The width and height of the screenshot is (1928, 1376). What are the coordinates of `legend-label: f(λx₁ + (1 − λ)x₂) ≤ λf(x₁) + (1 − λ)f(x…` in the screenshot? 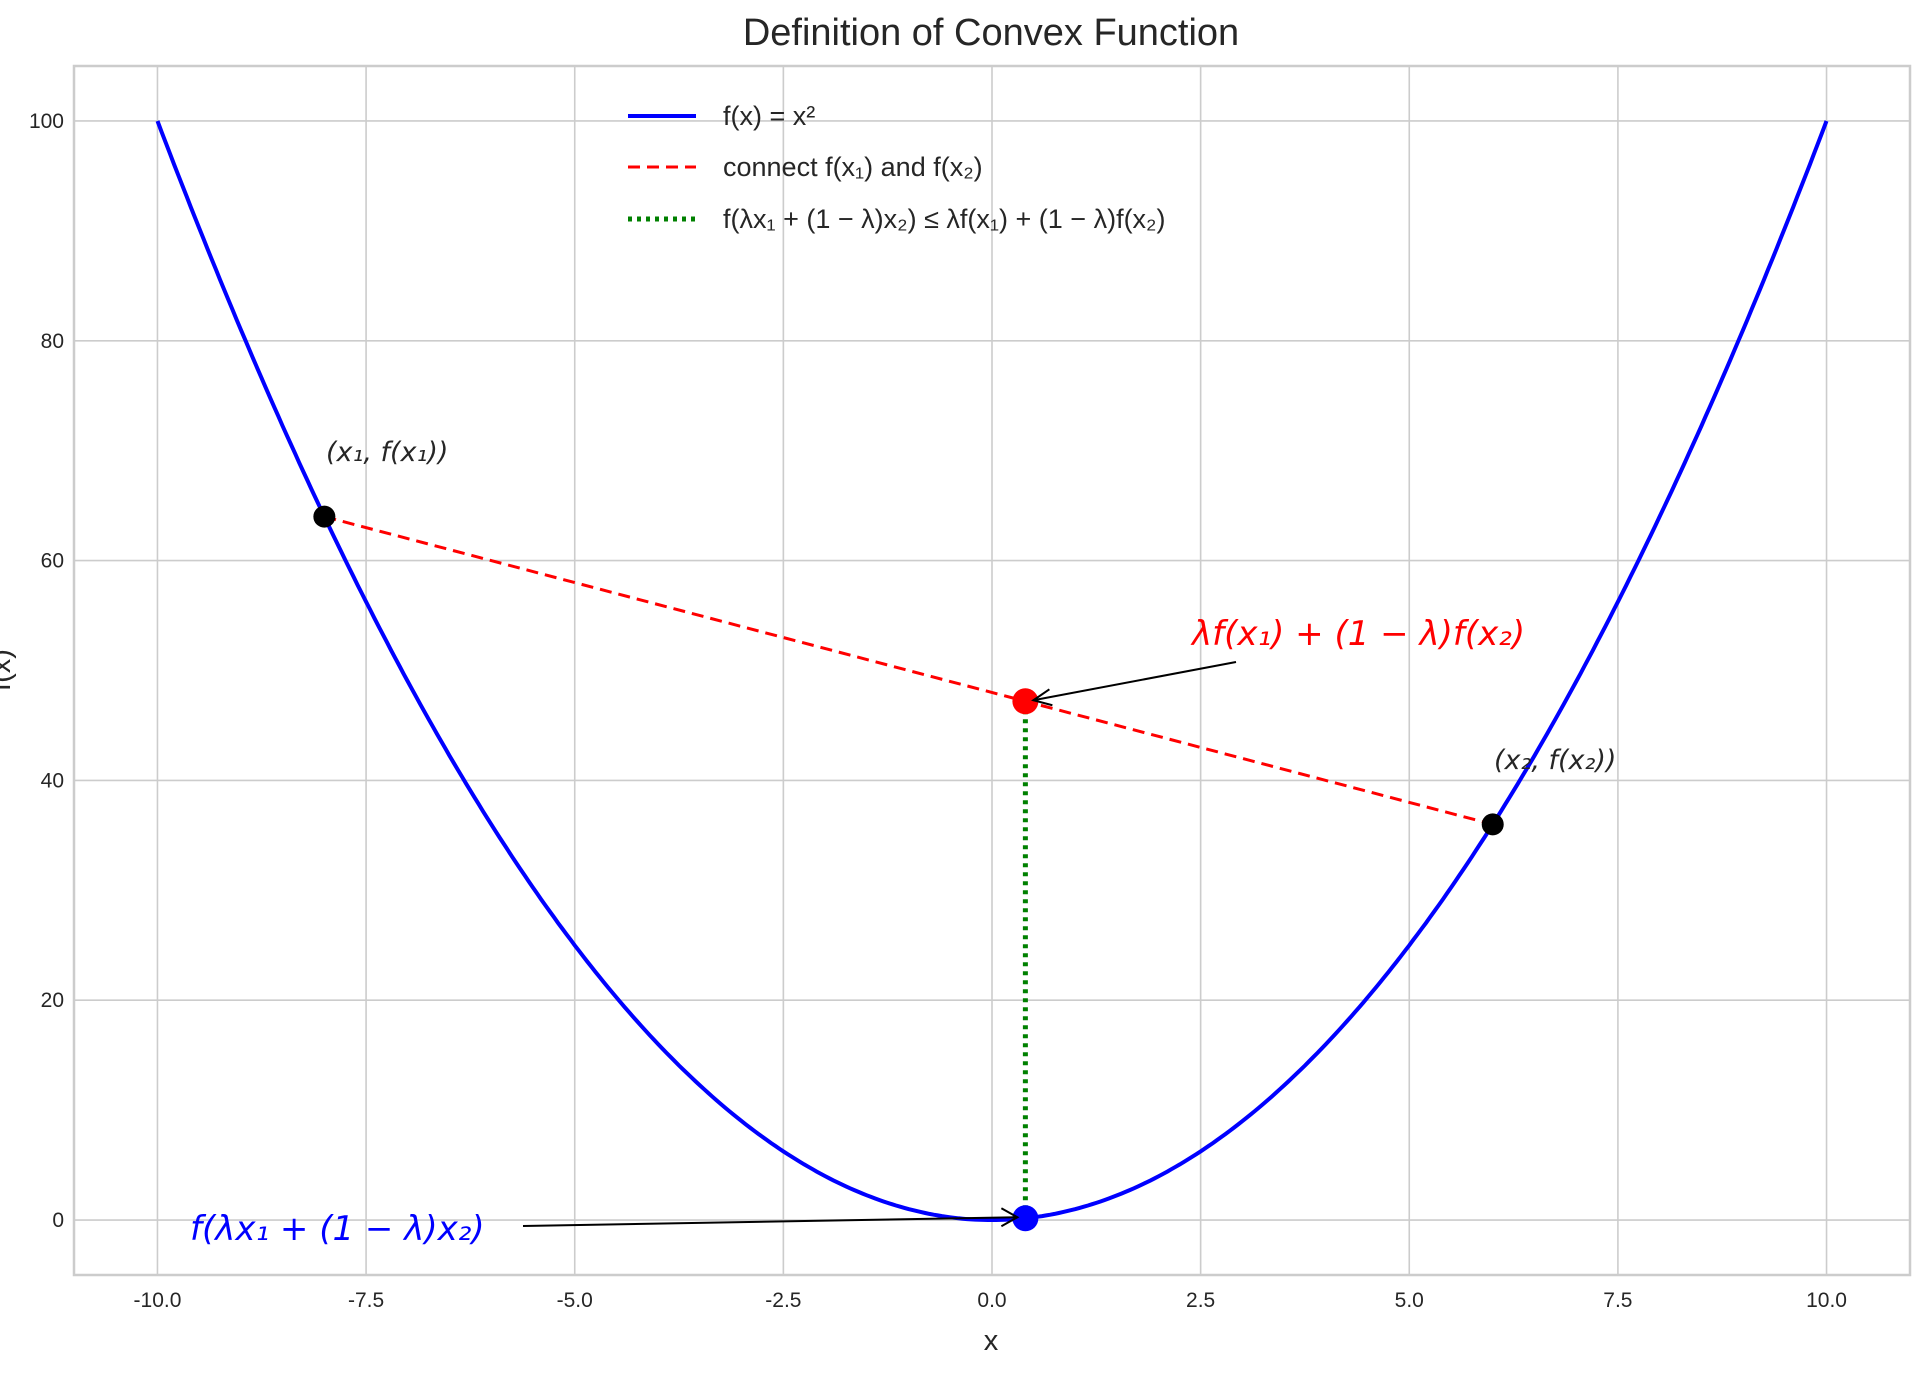 It's located at (944, 219).